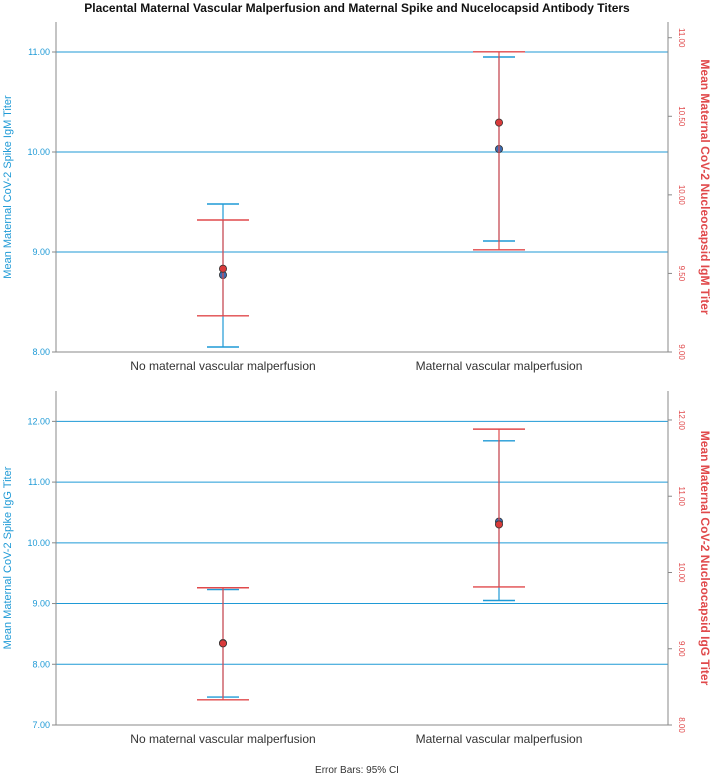  Describe the element at coordinates (41, 725) in the screenshot. I see `left-tick-label: 7.00` at that location.